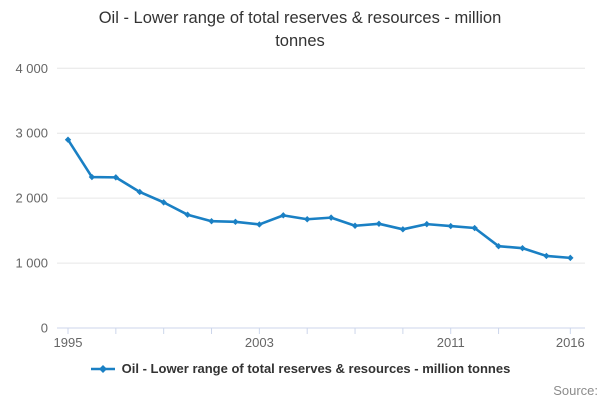 The image size is (600, 400). Describe the element at coordinates (31, 263) in the screenshot. I see `y-axis-tick-label: 1 000` at that location.